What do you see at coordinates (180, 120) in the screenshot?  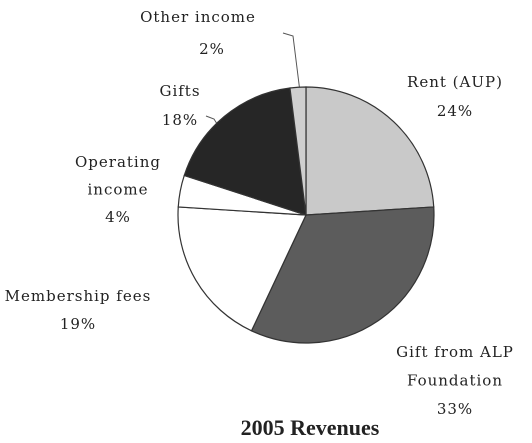 I see `value-label: 18%` at bounding box center [180, 120].